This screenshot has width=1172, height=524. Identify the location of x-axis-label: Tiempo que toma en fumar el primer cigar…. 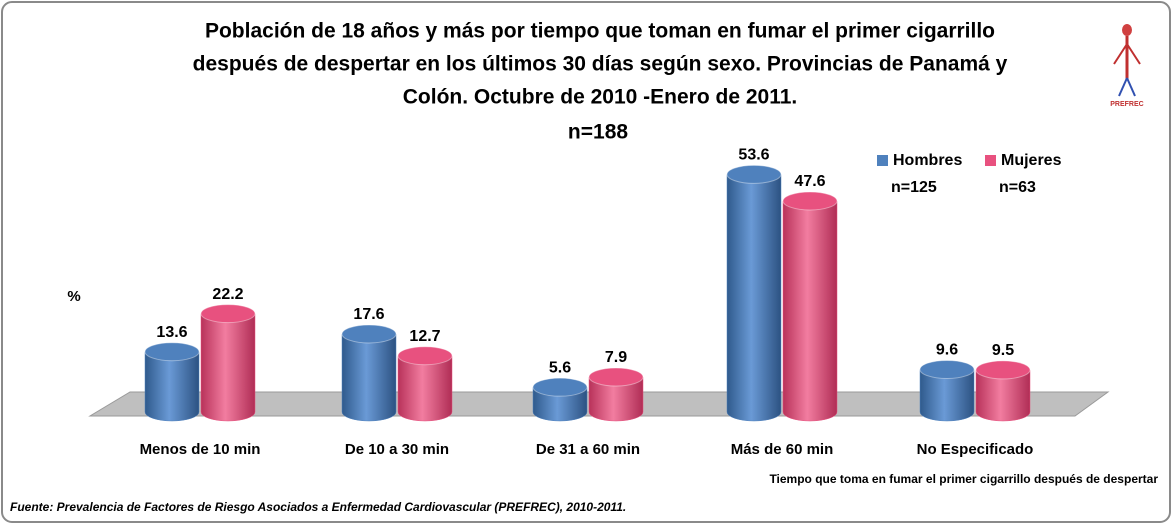
(963, 479).